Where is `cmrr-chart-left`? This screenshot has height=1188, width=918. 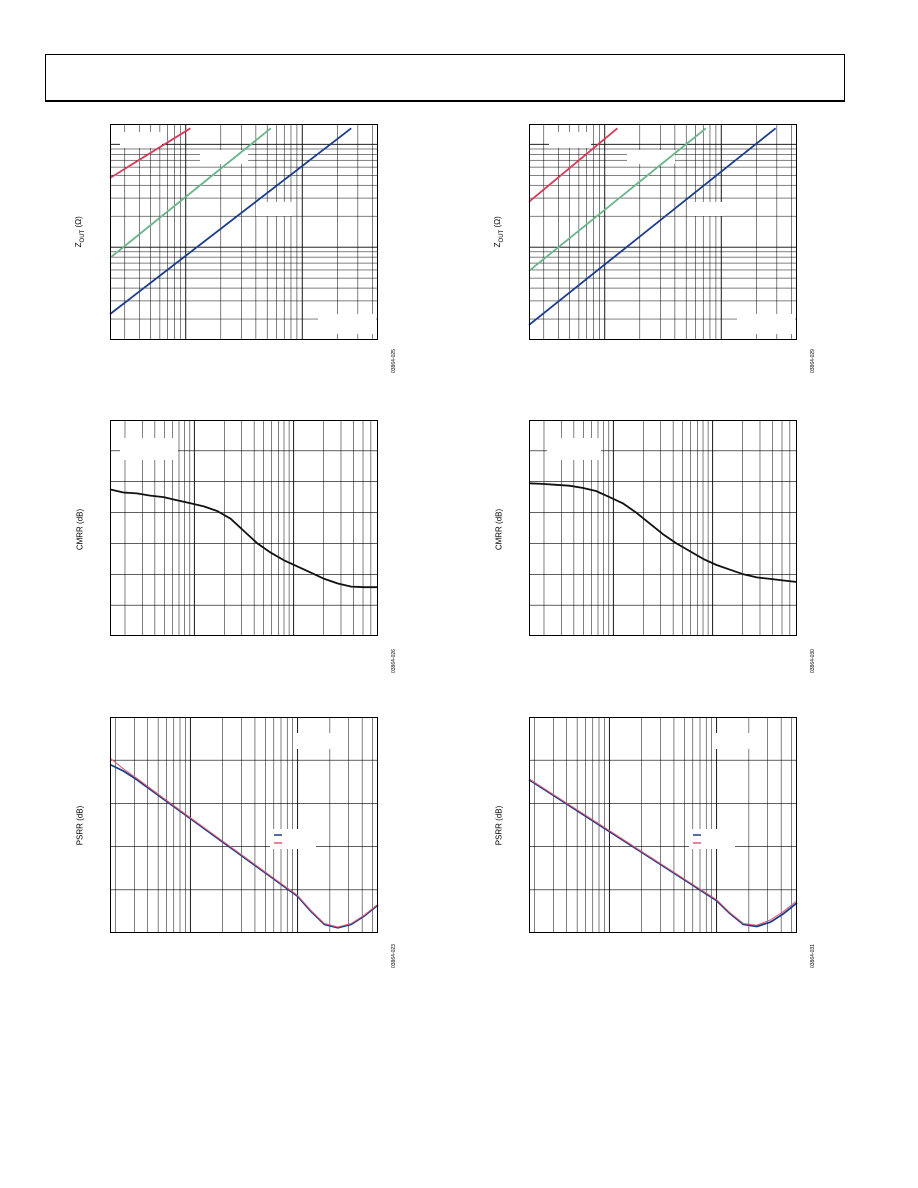 cmrr-chart-left is located at coordinates (243, 528).